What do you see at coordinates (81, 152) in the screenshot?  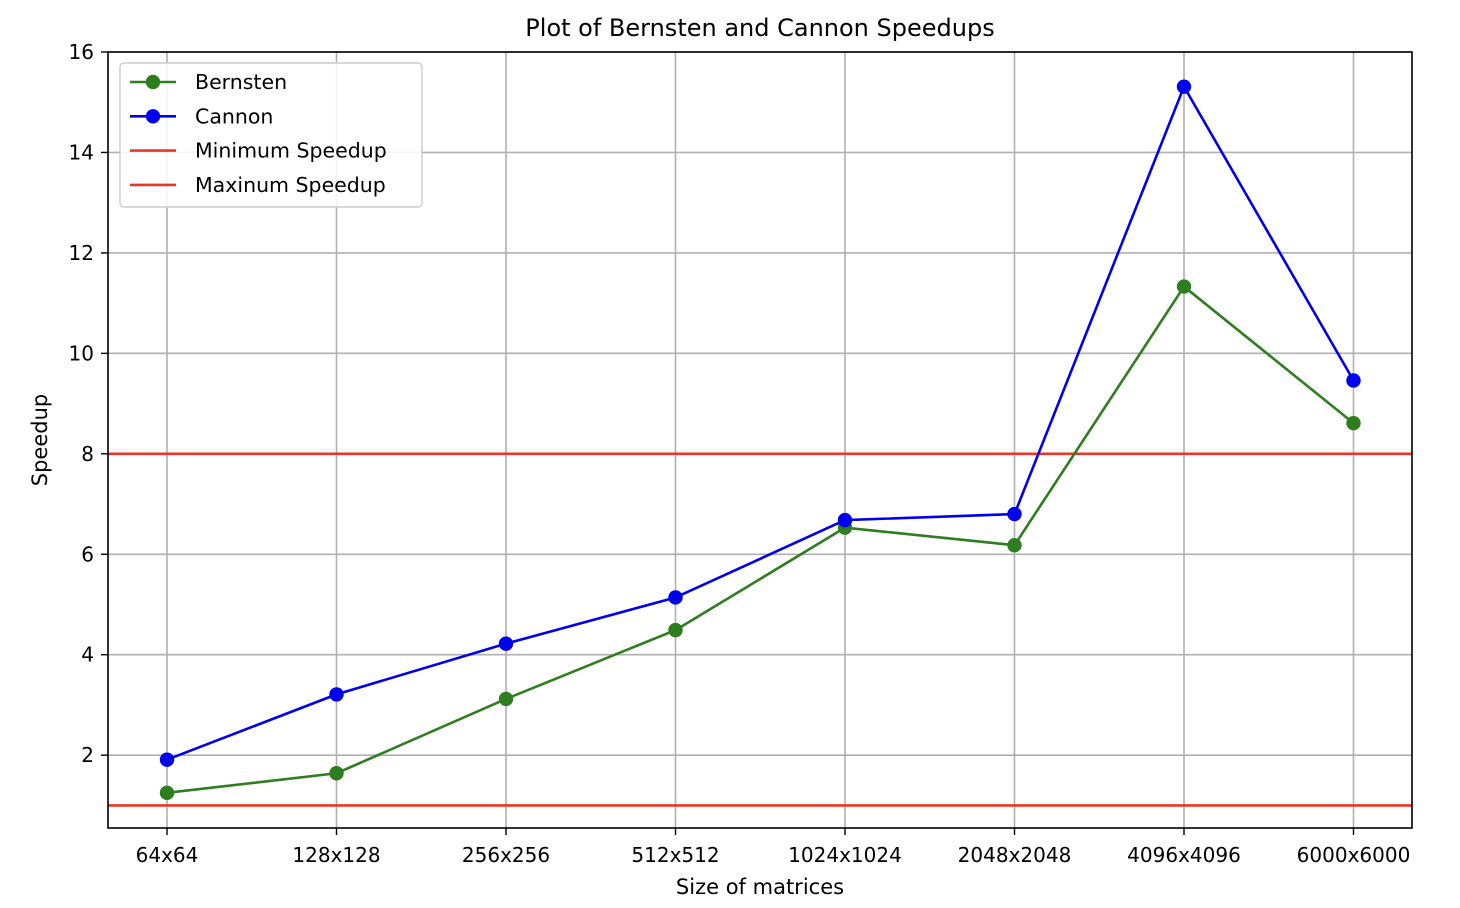 I see `y-tick-label: 14` at bounding box center [81, 152].